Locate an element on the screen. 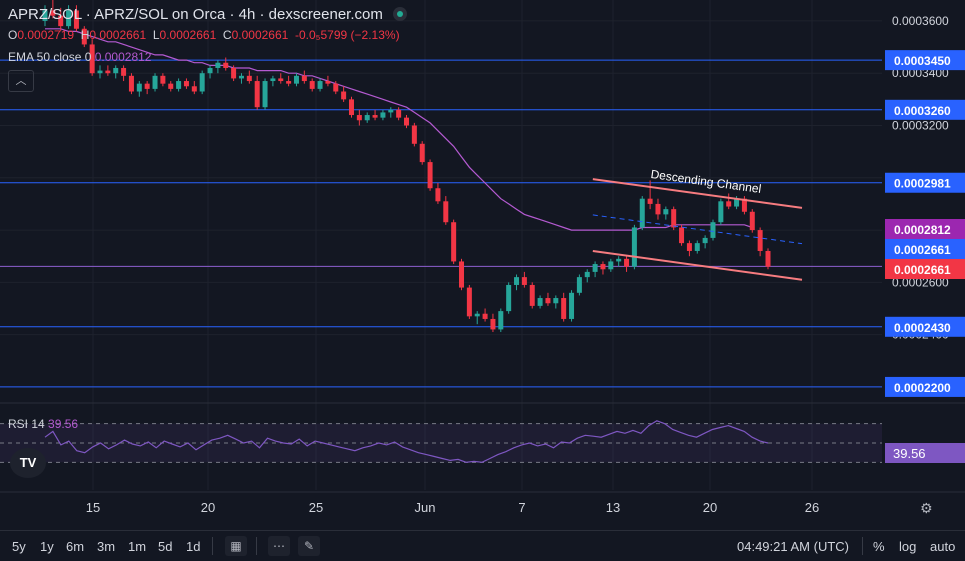 The image size is (965, 561). y-tick-label: 0.0003200 is located at coordinates (920, 125).